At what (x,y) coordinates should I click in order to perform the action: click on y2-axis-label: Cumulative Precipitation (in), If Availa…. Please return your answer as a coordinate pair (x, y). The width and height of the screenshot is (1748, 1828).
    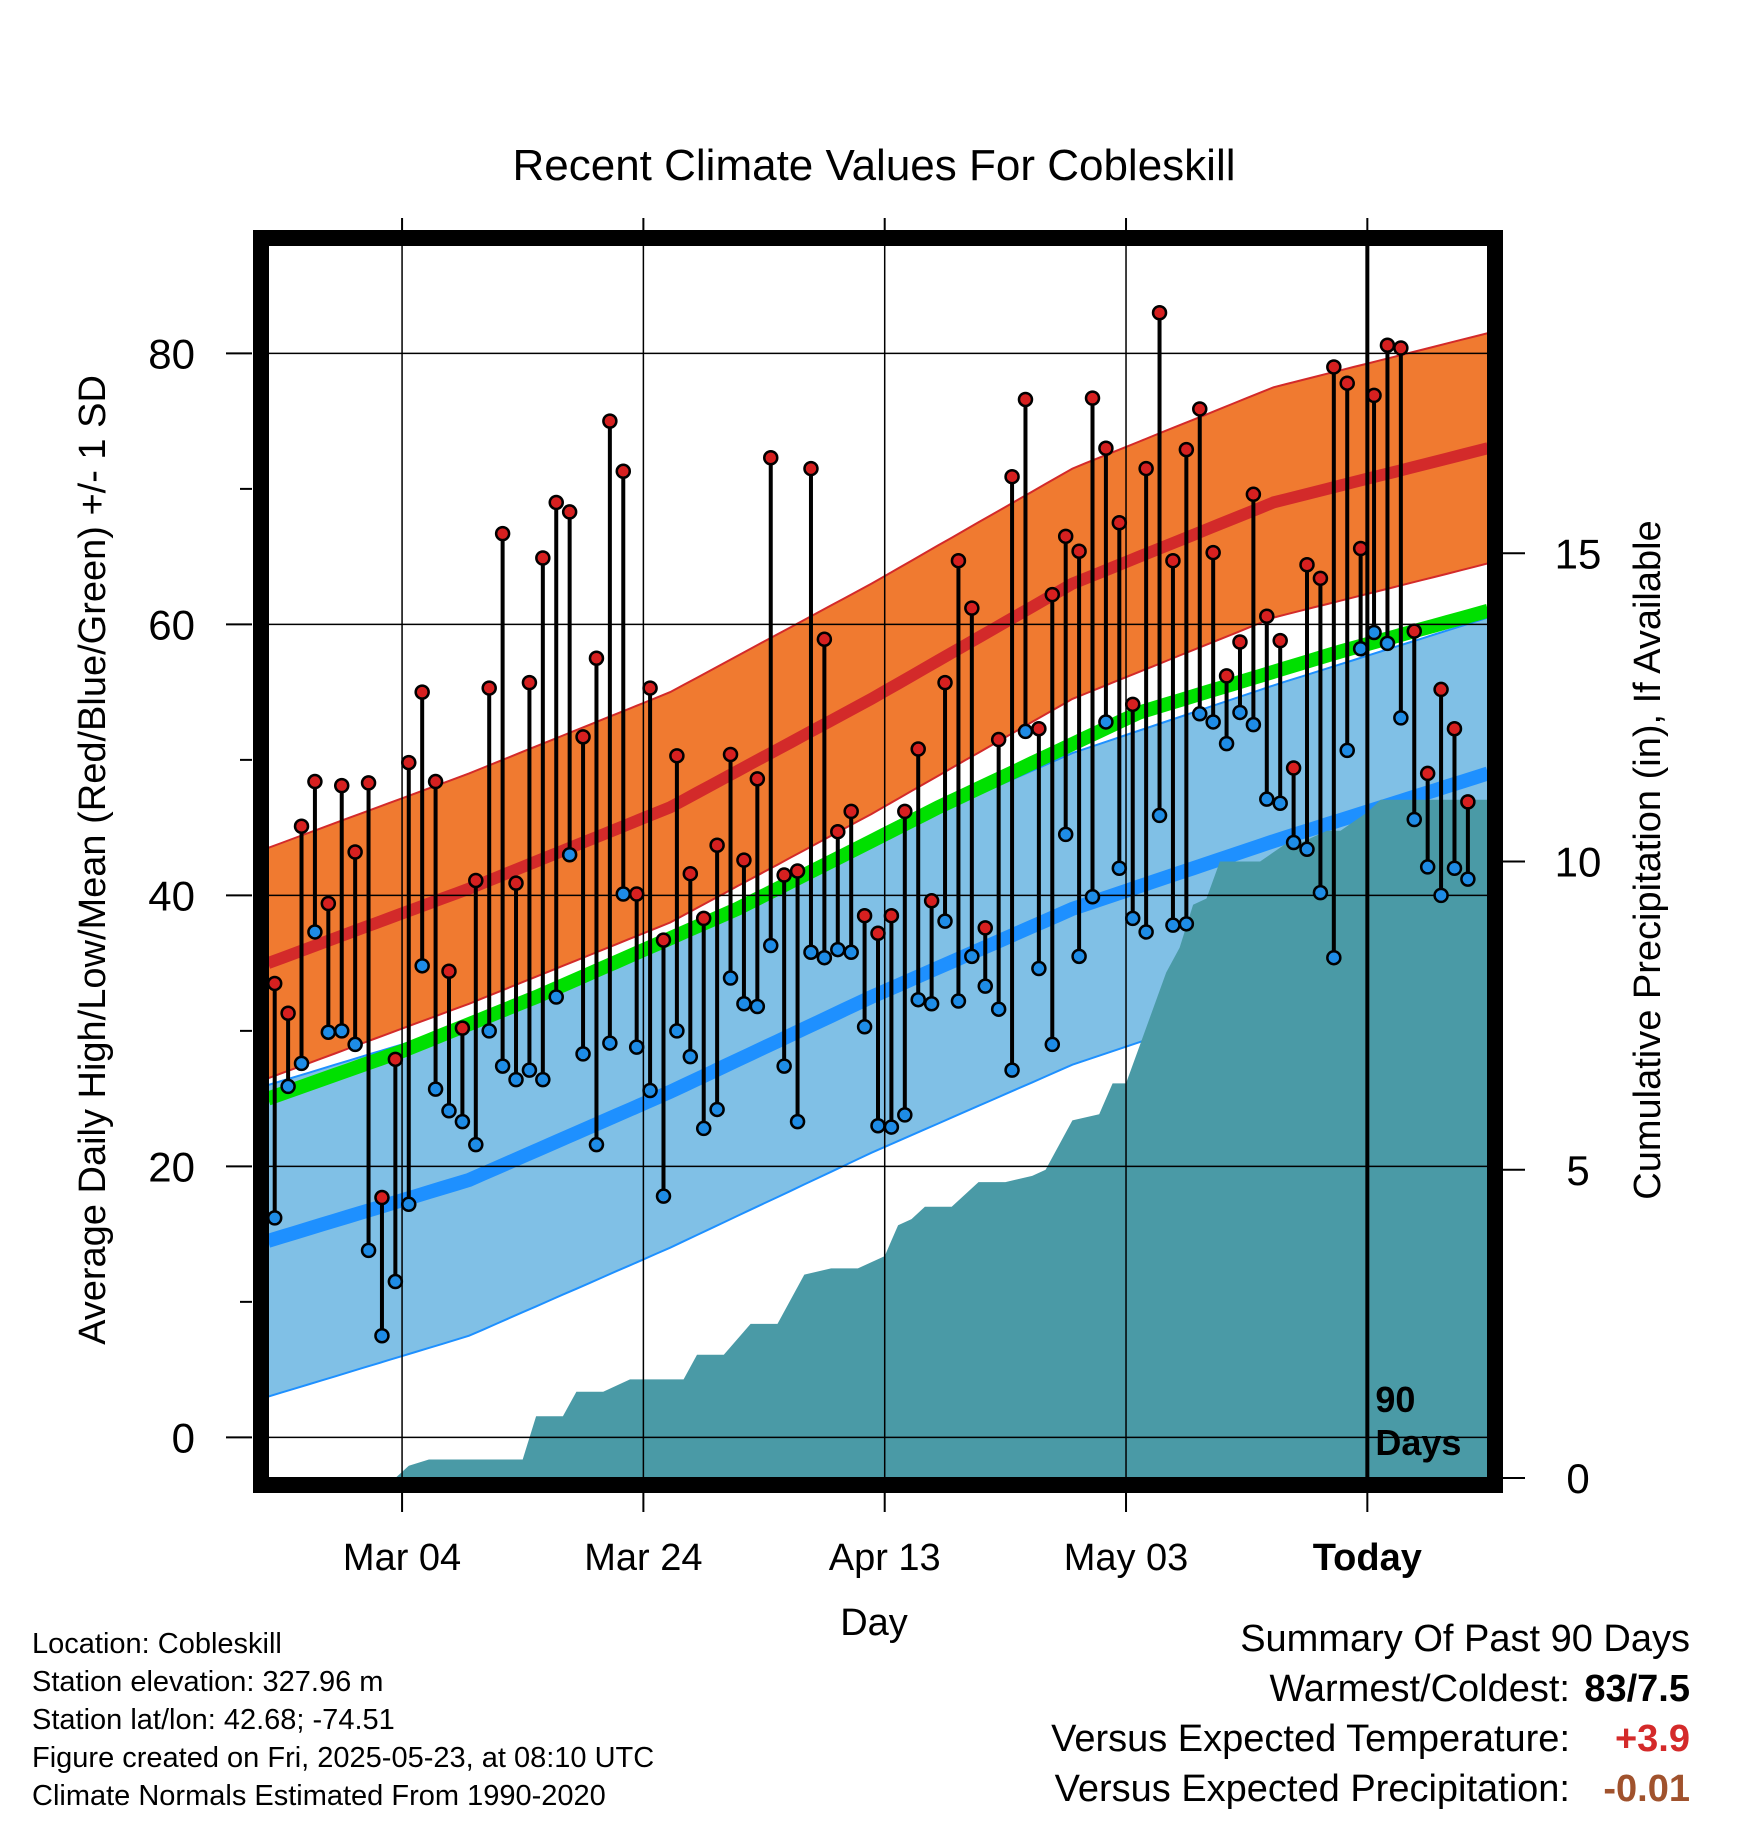
    Looking at the image, I should click on (1648, 859).